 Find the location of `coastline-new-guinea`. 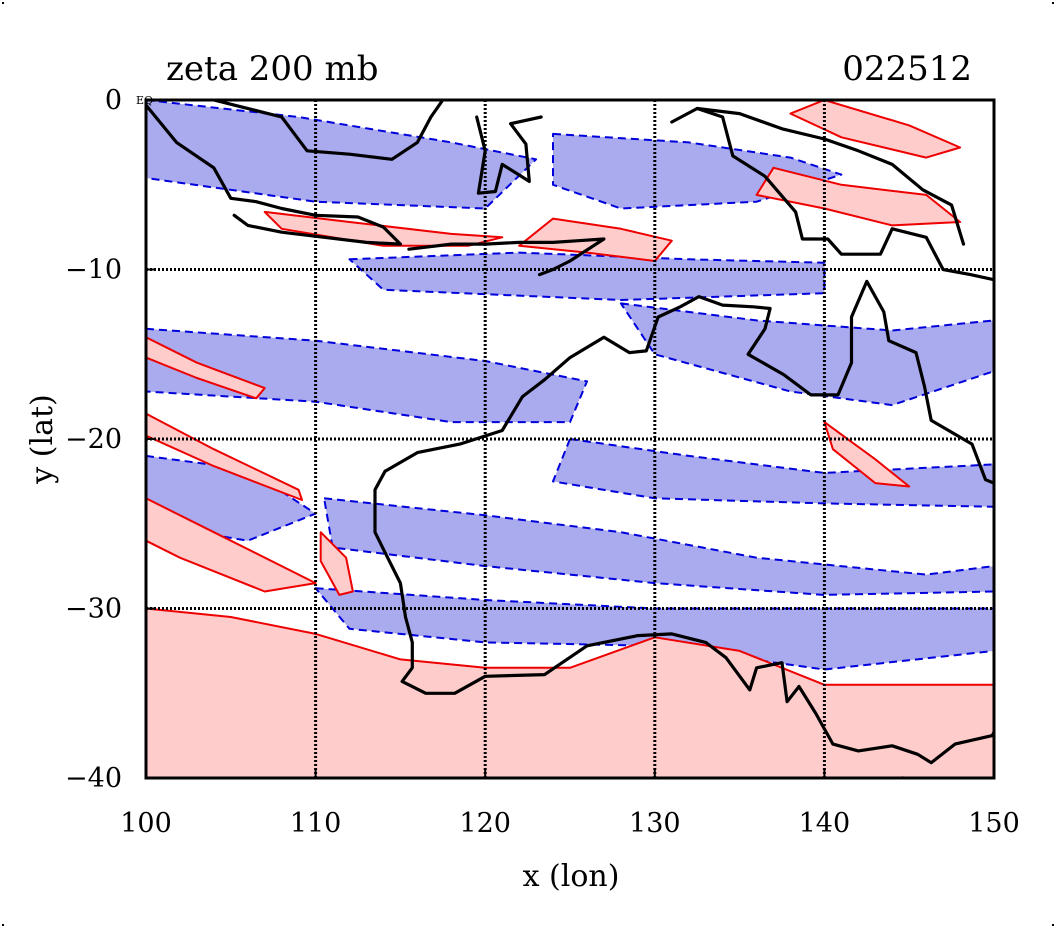

coastline-new-guinea is located at coordinates (832, 194).